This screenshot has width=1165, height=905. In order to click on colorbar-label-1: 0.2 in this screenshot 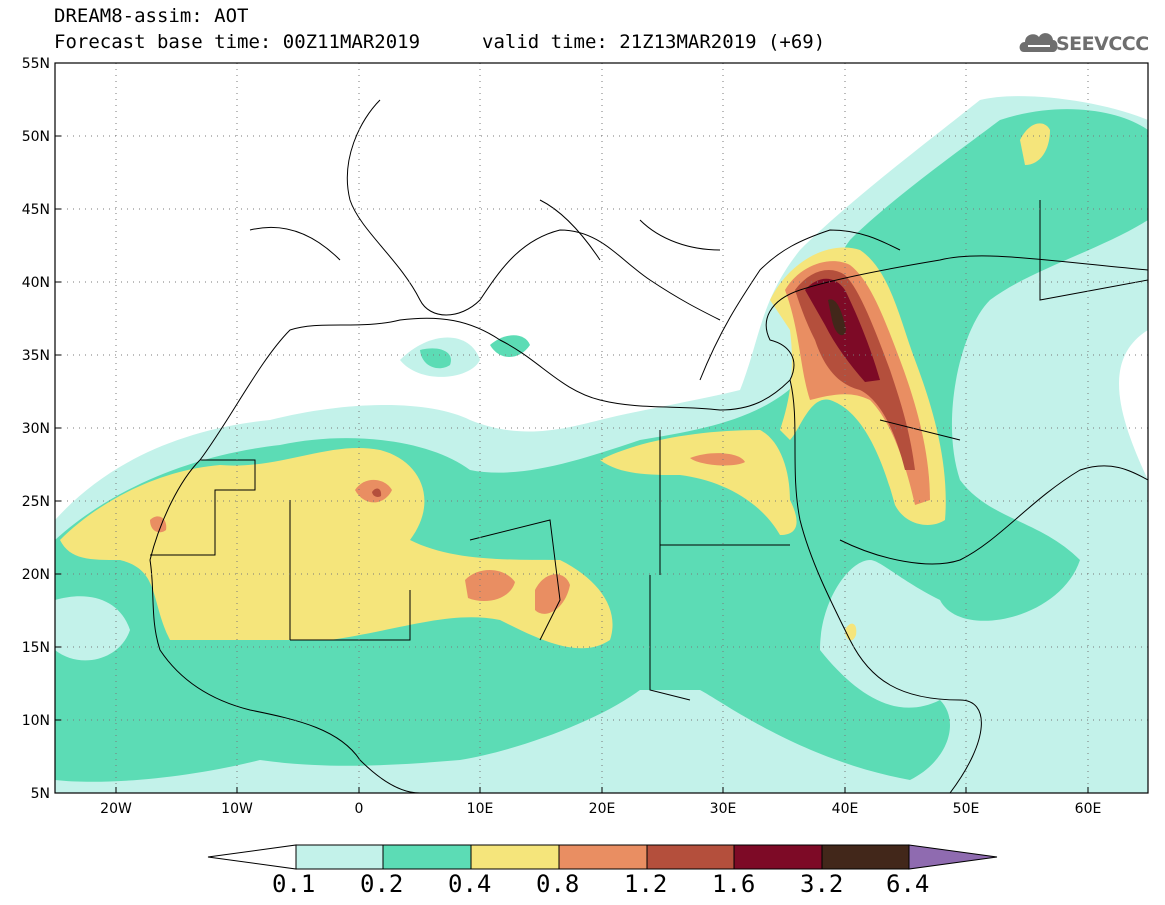, I will do `click(381, 884)`.